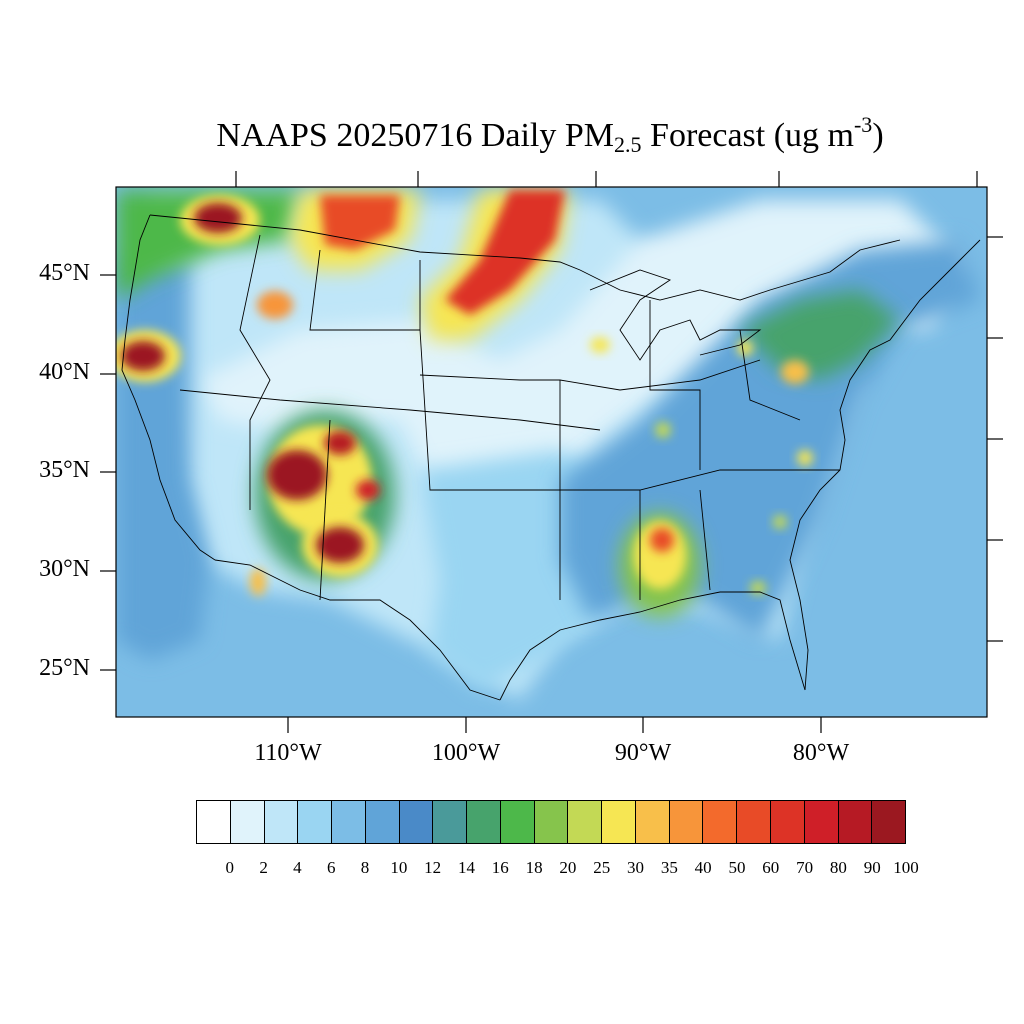 This screenshot has width=1024, height=1024. What do you see at coordinates (258, 582) in the screenshot?
I see `hotspot-baja` at bounding box center [258, 582].